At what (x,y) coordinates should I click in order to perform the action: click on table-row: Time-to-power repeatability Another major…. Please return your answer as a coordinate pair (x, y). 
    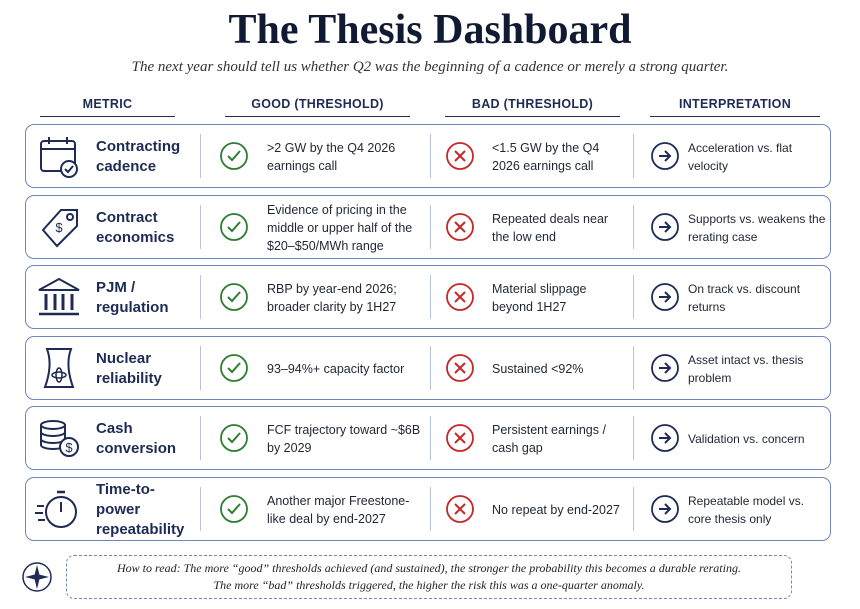
    Looking at the image, I should click on (428, 508).